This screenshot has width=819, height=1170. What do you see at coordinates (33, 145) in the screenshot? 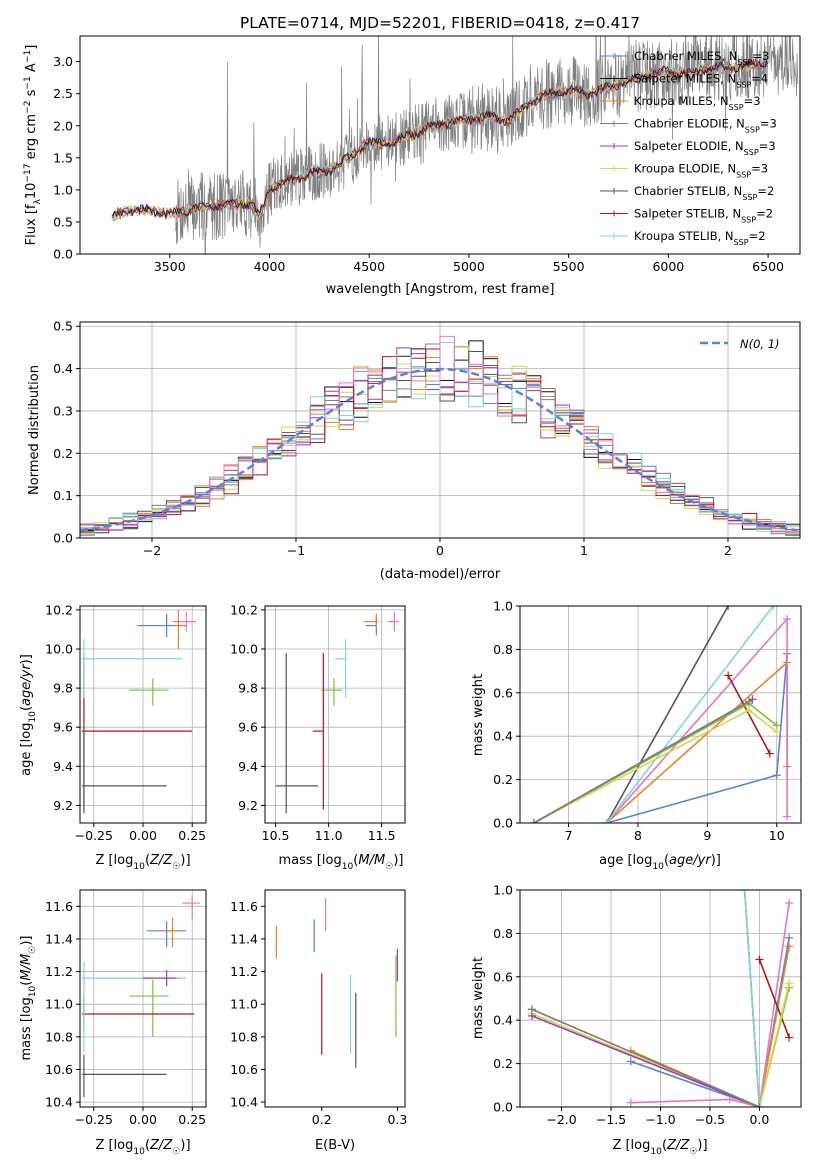
I see `y-axis-label: Flux [fλ10−17 erg cm−2 s−1 A−1]` at bounding box center [33, 145].